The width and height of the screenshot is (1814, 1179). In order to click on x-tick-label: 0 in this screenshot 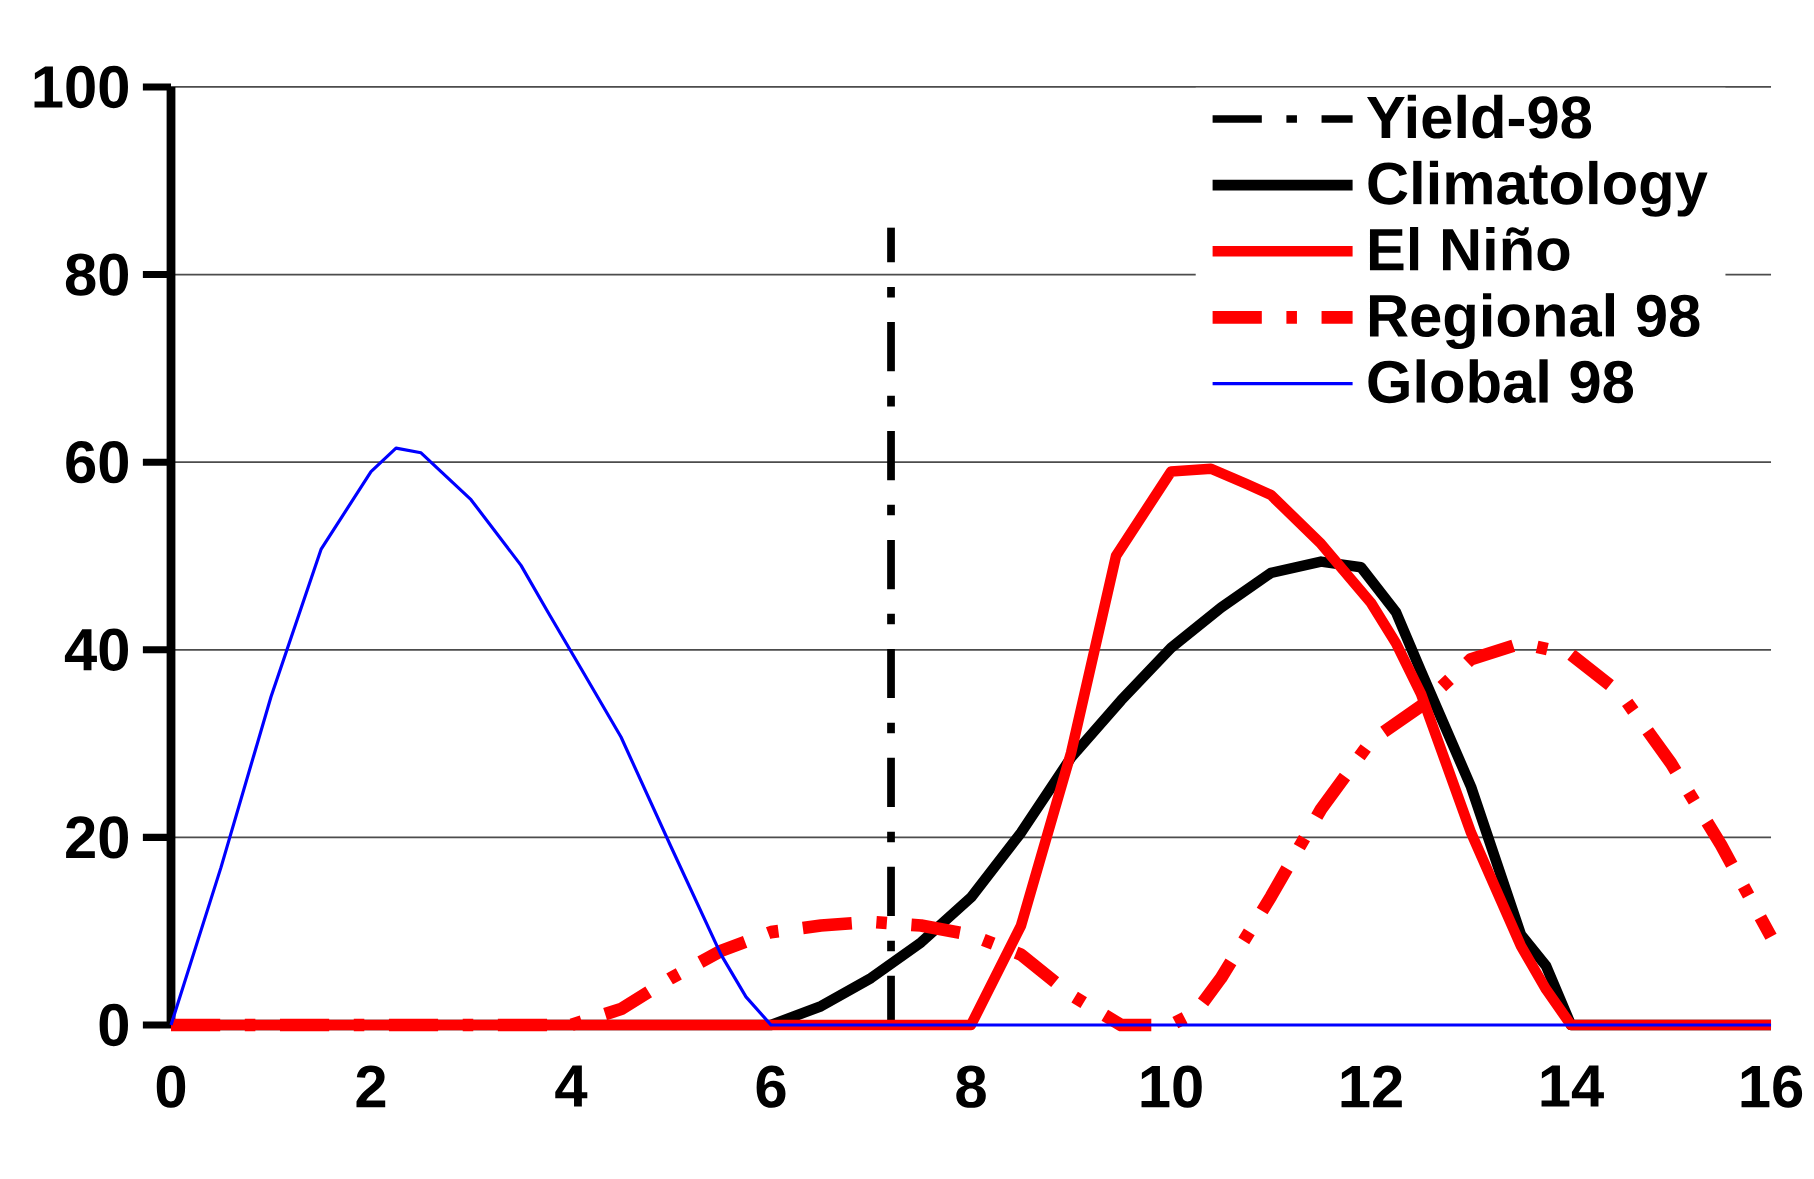, I will do `click(171, 1086)`.